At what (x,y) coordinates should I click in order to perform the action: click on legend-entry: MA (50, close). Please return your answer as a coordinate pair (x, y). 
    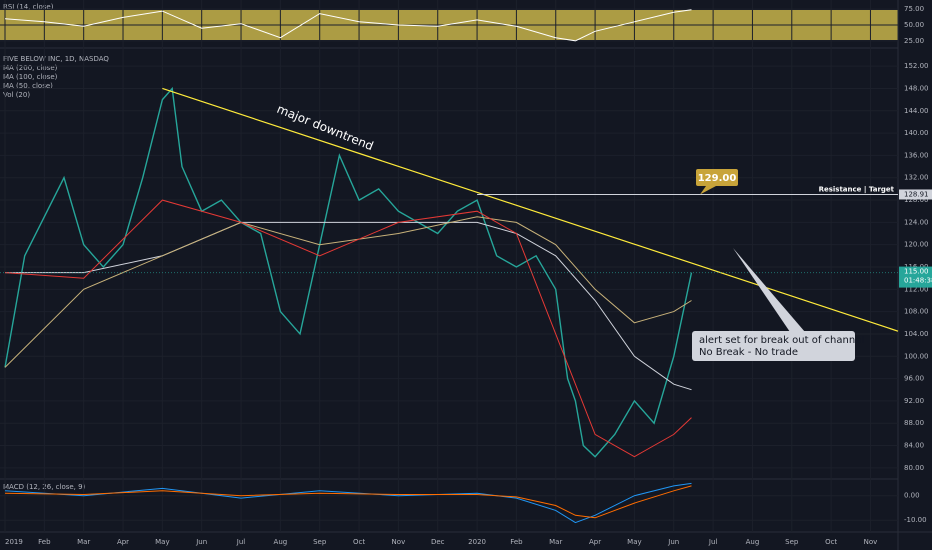
    Looking at the image, I should click on (28, 86).